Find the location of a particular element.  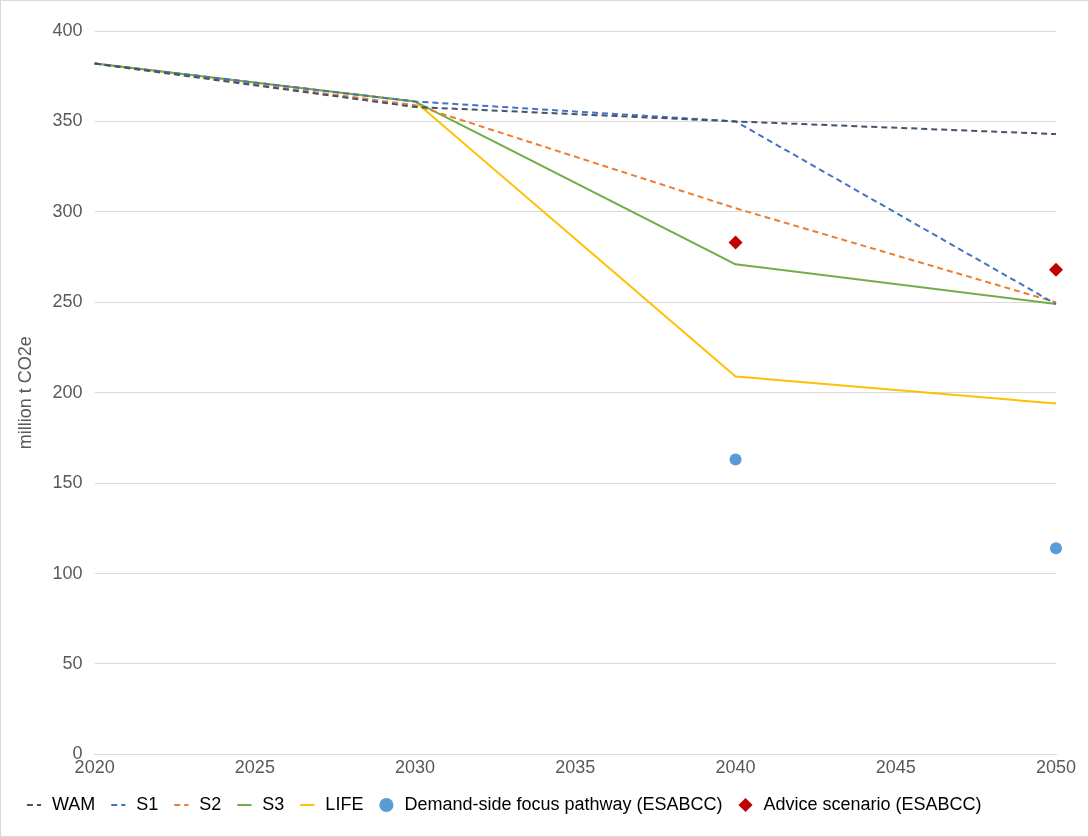

line-series is located at coordinates (575, 99).